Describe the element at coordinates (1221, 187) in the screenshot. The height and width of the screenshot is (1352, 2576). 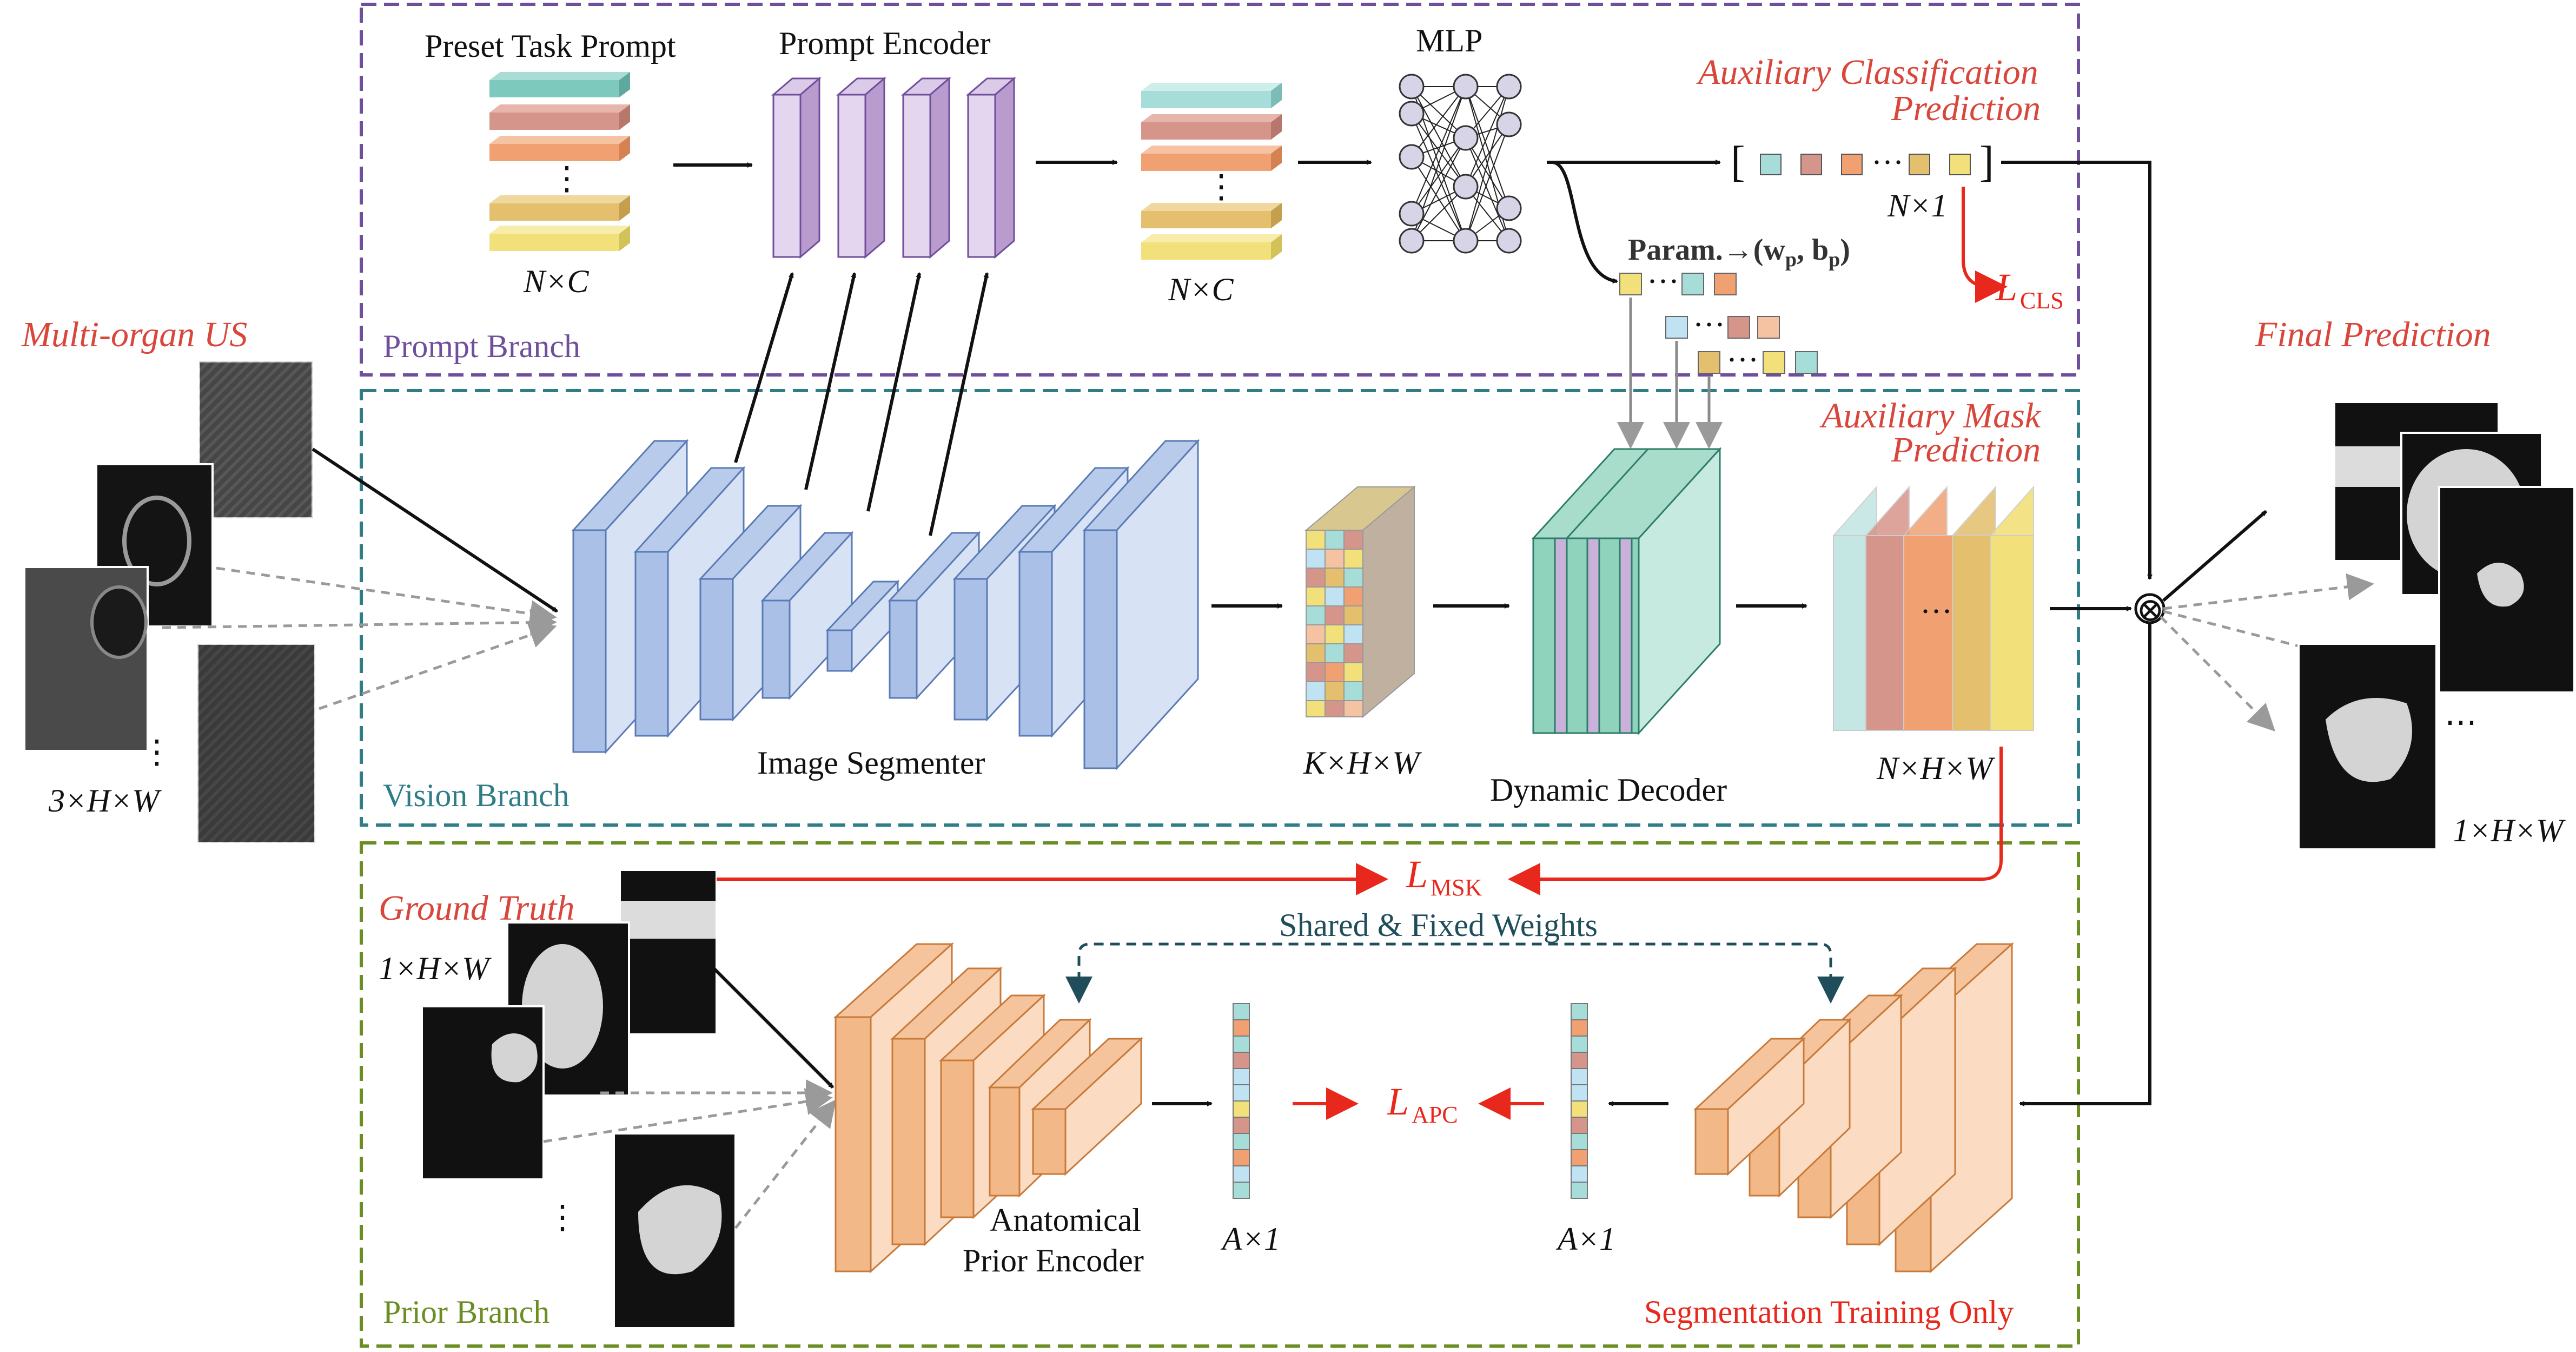
I see `encoded-dots: ⋮` at that location.